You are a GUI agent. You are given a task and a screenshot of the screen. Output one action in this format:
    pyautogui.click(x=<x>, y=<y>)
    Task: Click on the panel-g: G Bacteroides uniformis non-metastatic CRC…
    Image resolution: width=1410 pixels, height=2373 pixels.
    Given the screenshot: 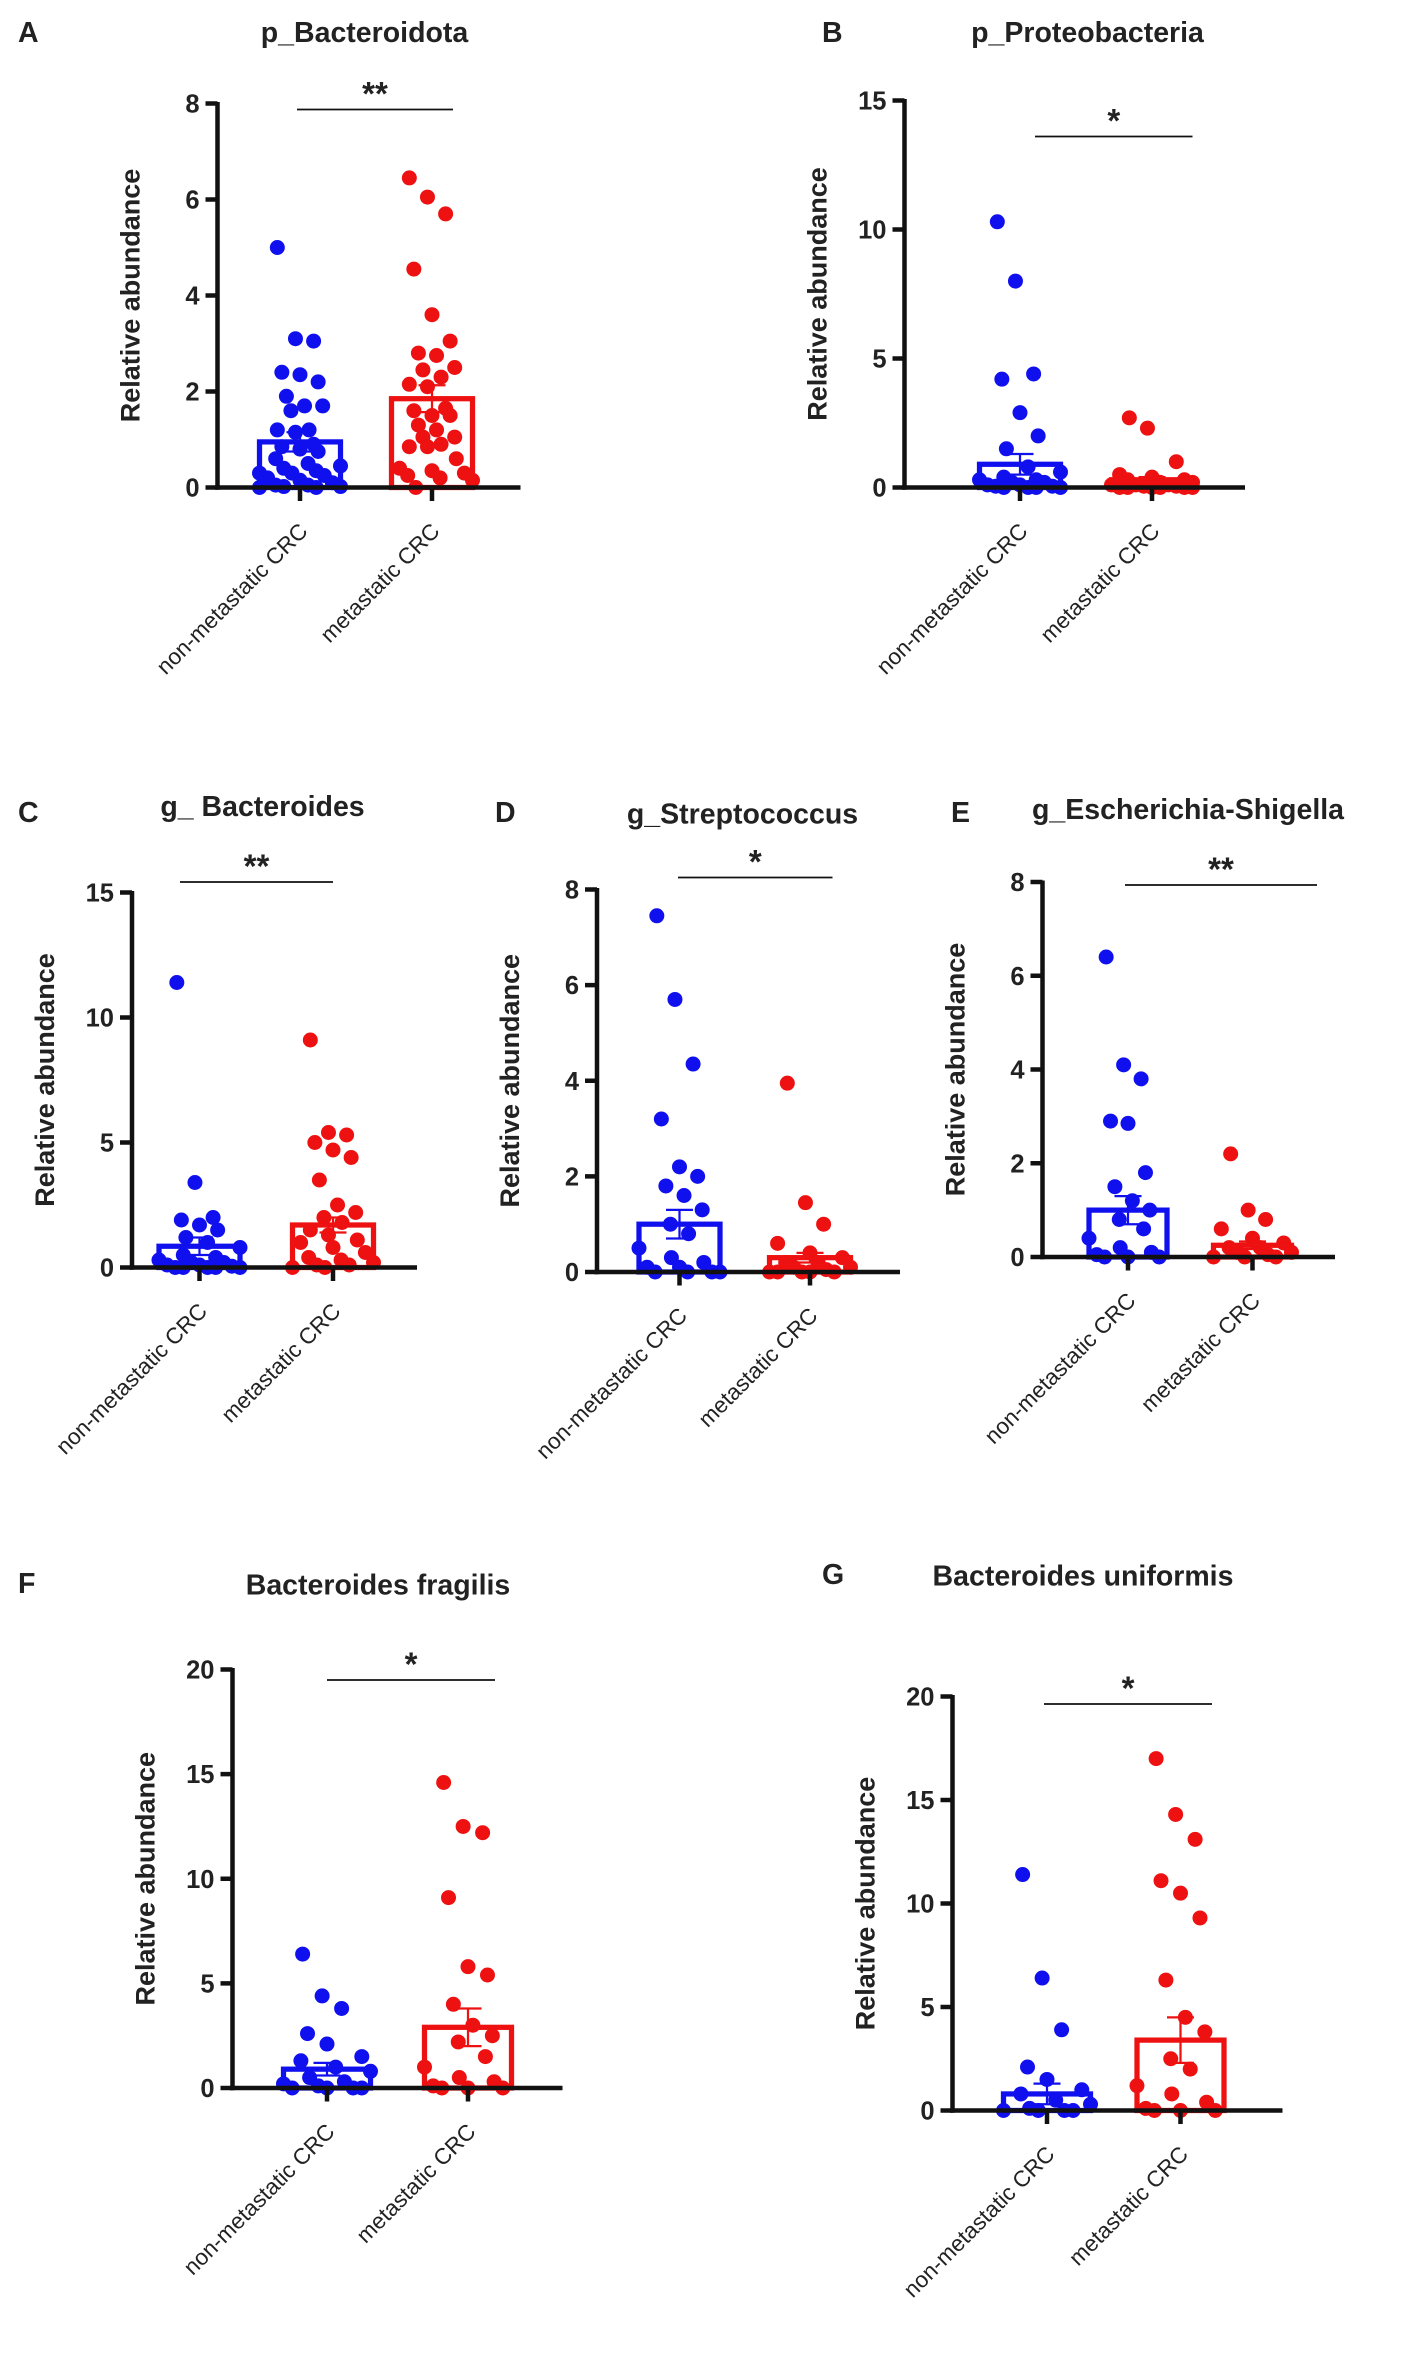 What is the action you would take?
    pyautogui.click(x=1052, y=1930)
    